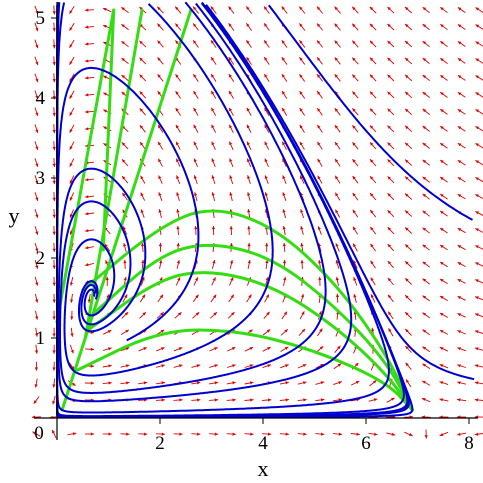 The image size is (483, 483). What do you see at coordinates (160, 443) in the screenshot?
I see `x-tick-label: 2` at bounding box center [160, 443].